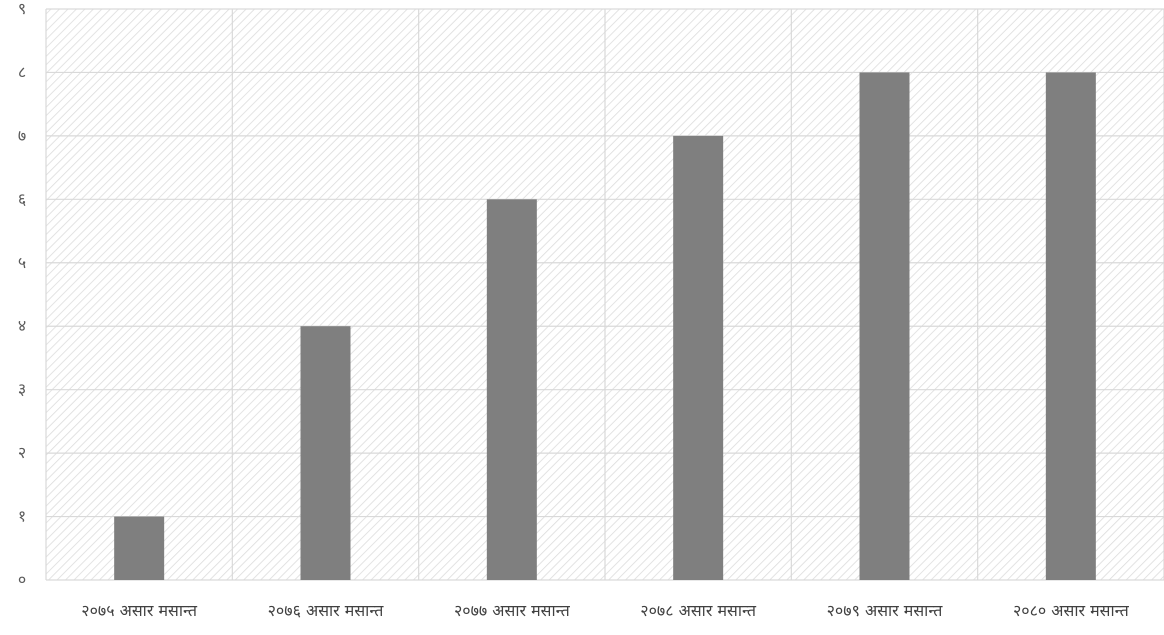 The height and width of the screenshot is (635, 1164). What do you see at coordinates (22, 579) in the screenshot?
I see `y-tick-label-0: ०` at bounding box center [22, 579].